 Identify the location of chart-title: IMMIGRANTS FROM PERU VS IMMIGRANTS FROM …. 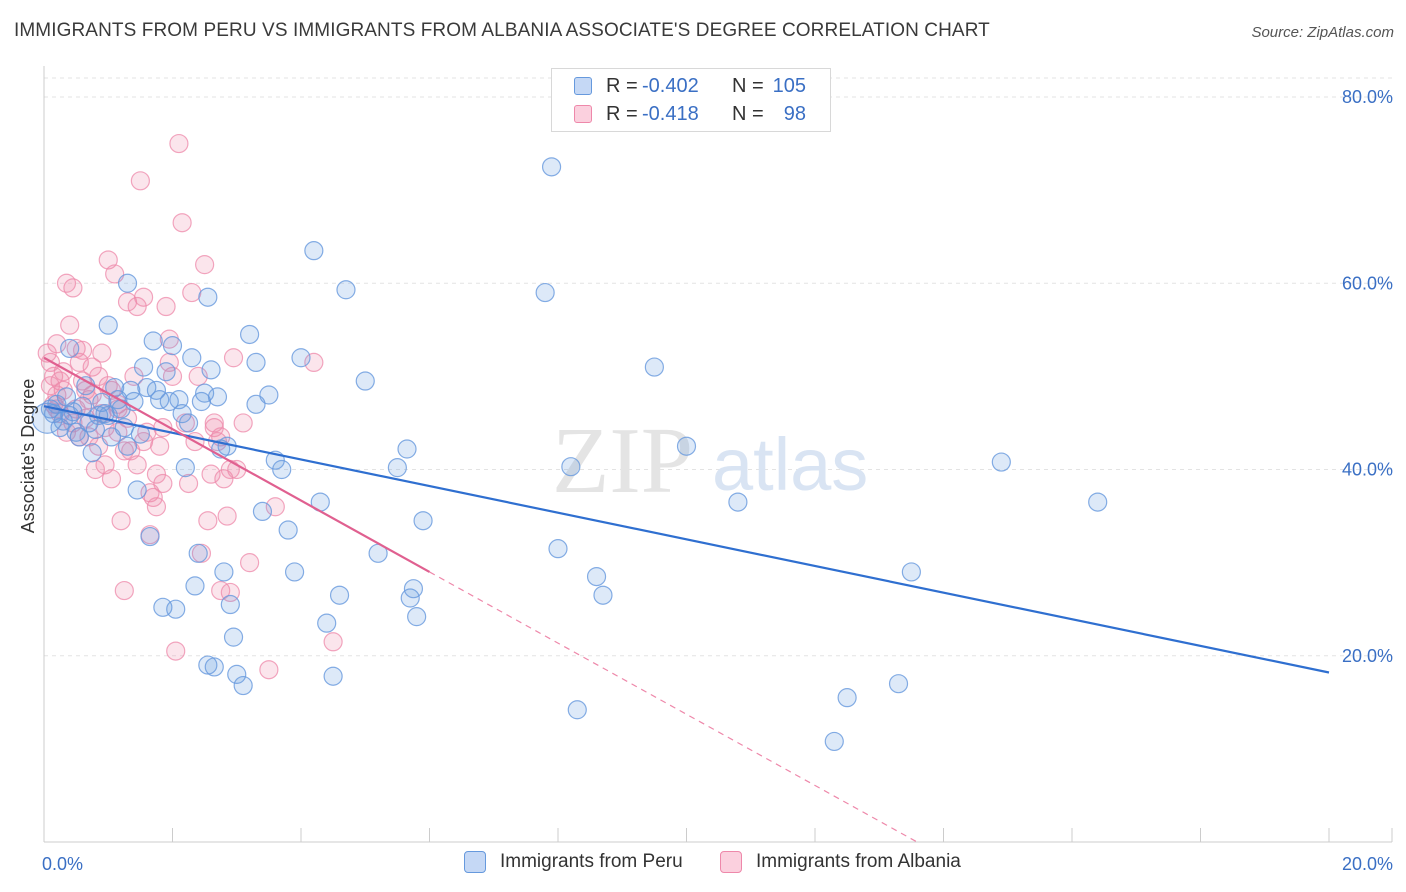
(502, 30).